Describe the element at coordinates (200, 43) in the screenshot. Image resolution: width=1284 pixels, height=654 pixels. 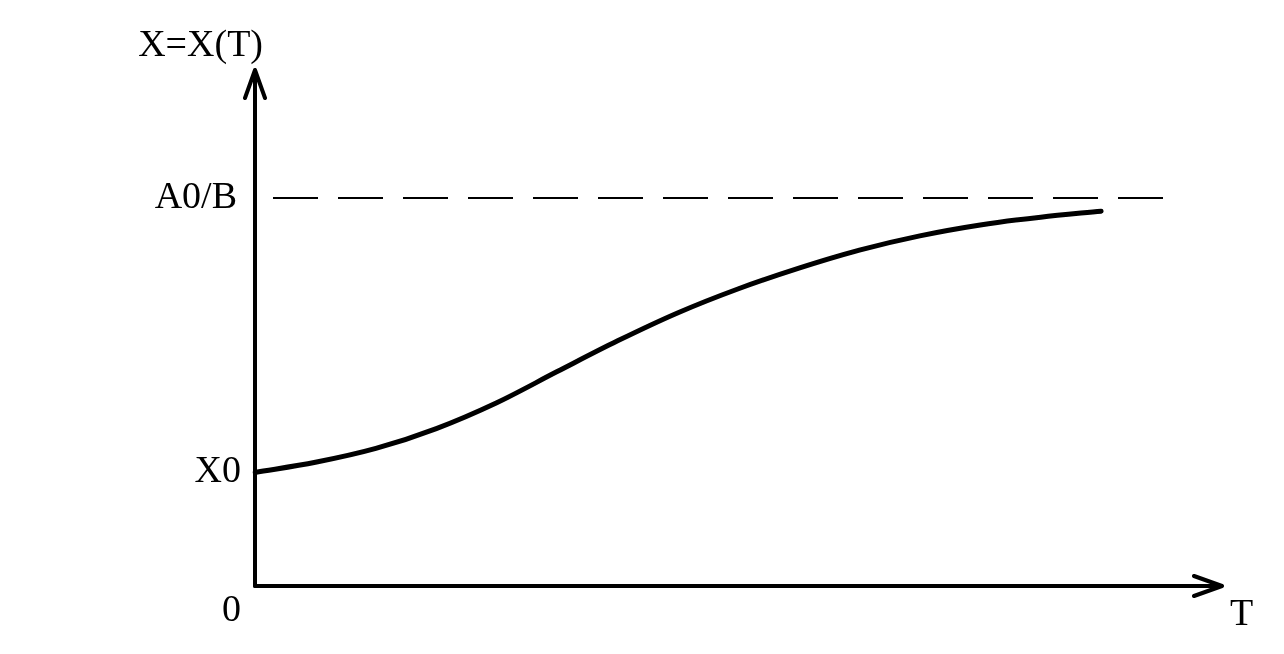
I see `y-axis-title: X=X(T)` at that location.